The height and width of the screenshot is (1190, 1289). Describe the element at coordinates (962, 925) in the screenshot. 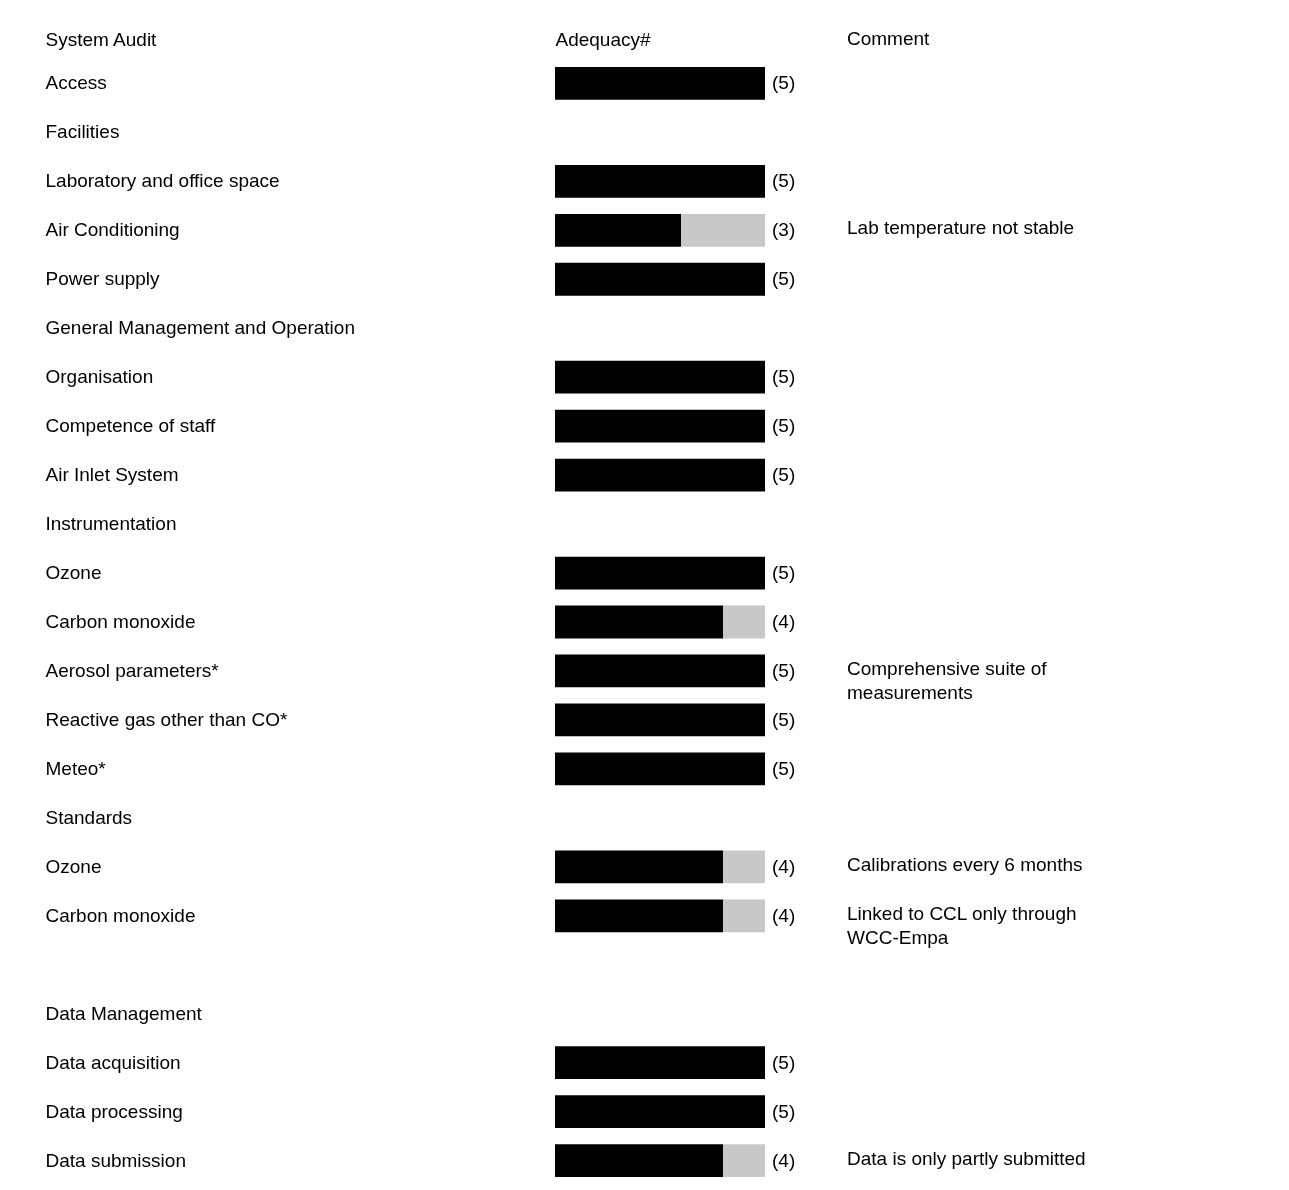

I see `y2-tick-label: Linked to CCL only through WCC-Empa` at that location.